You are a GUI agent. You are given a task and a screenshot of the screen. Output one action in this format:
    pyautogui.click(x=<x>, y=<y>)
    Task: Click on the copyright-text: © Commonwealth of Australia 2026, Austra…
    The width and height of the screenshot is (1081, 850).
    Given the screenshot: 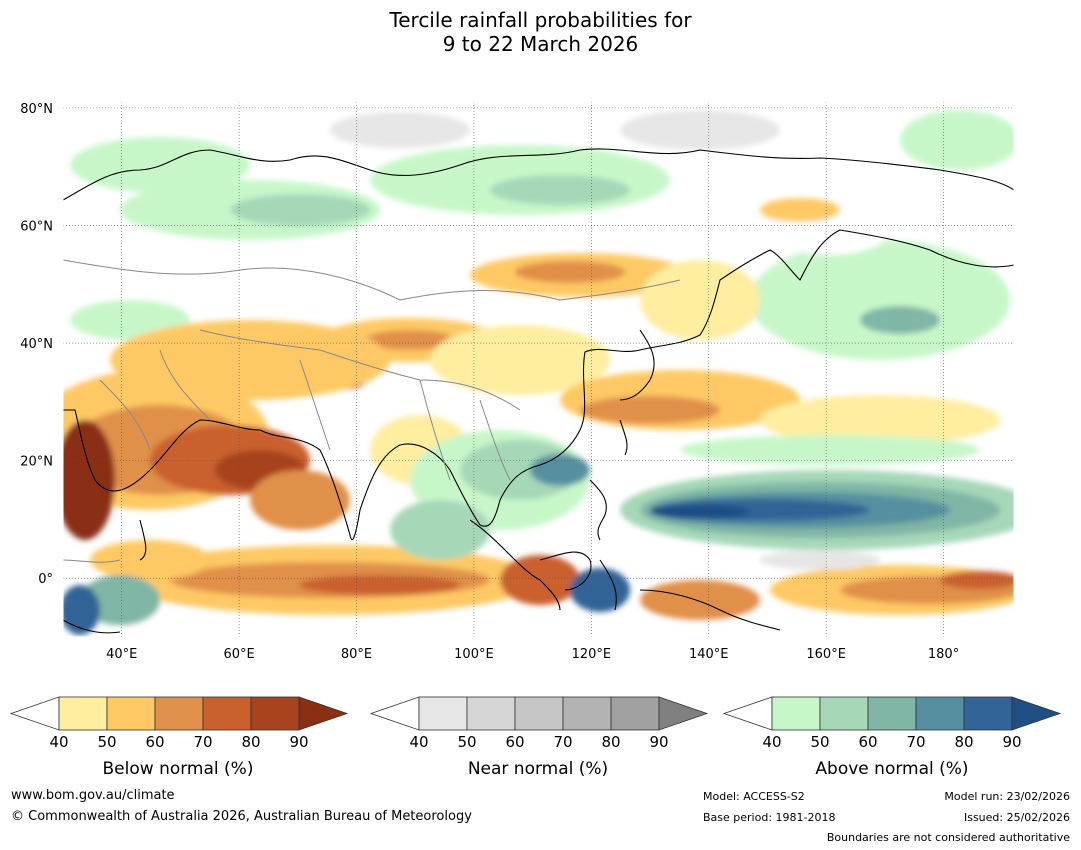 What is the action you would take?
    pyautogui.click(x=241, y=816)
    